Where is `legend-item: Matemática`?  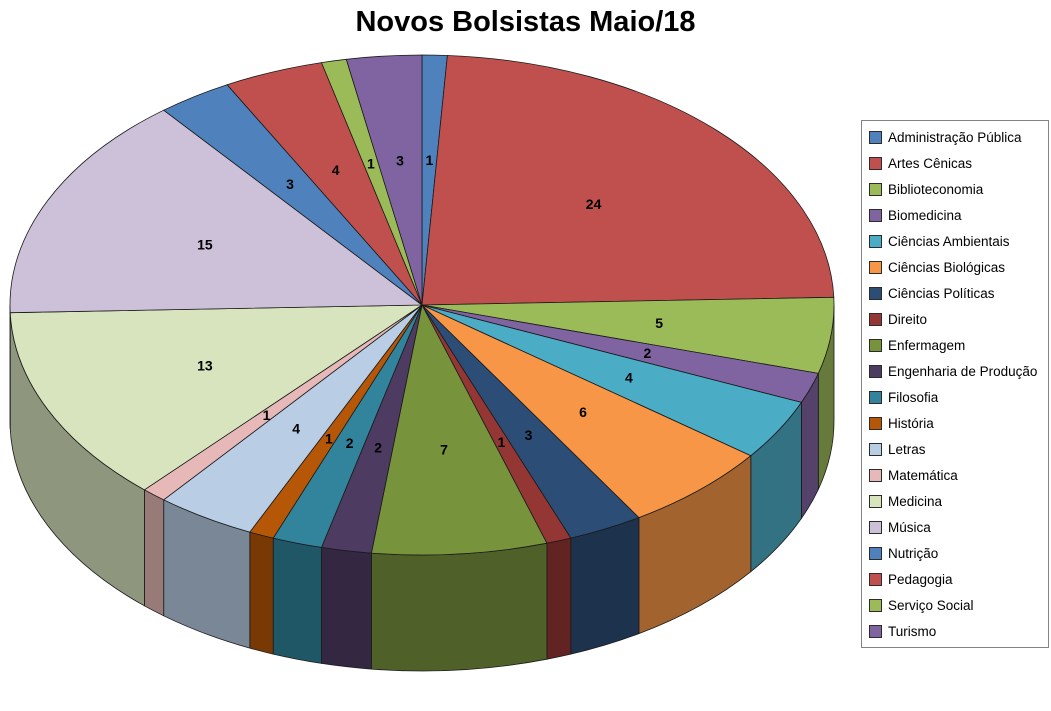
legend-item: Matemática is located at coordinates (955, 475).